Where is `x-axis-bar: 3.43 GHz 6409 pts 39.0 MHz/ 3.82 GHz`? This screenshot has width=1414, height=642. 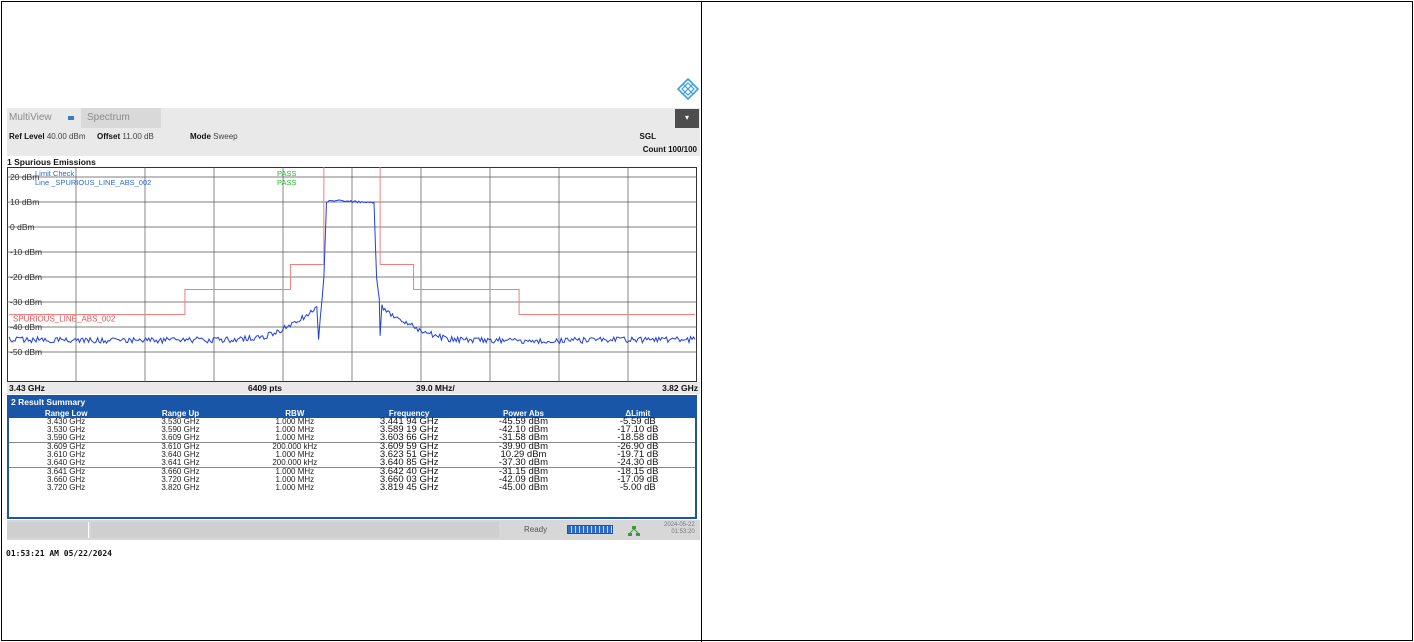
x-axis-bar: 3.43 GHz 6409 pts 39.0 MHz/ 3.82 GHz is located at coordinates (353, 388).